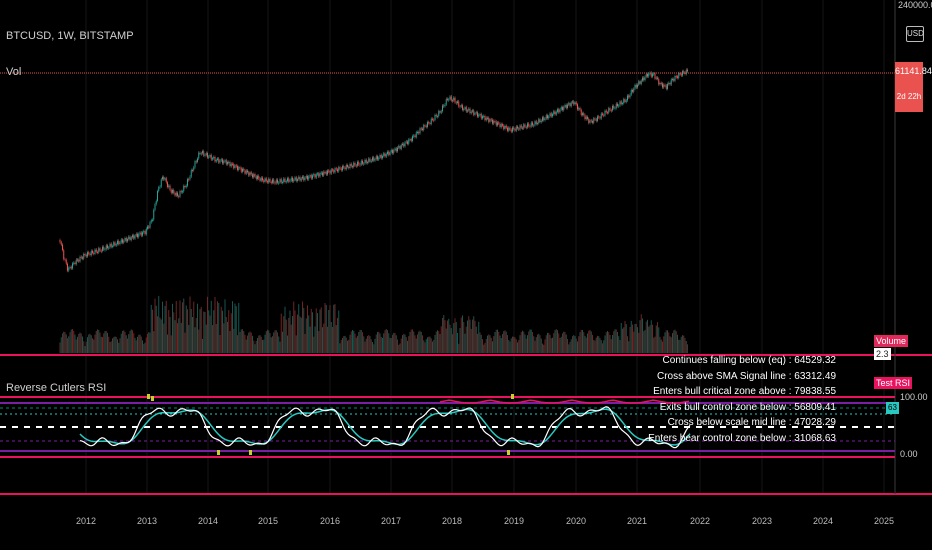 The width and height of the screenshot is (932, 550). What do you see at coordinates (891, 341) in the screenshot?
I see `volume-tag: Volume` at bounding box center [891, 341].